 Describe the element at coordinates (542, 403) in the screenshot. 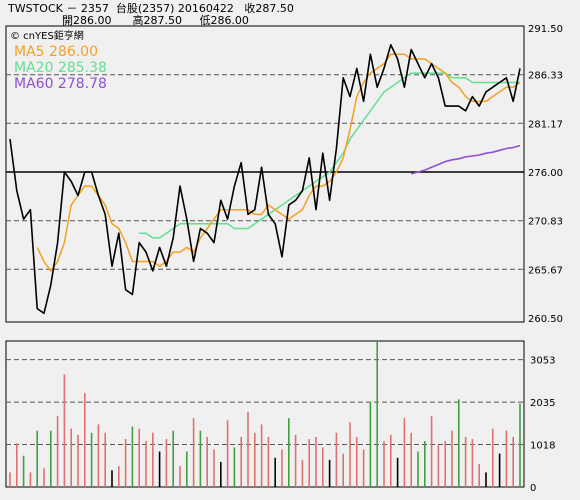

I see `volume-tick-label: 2035` at that location.